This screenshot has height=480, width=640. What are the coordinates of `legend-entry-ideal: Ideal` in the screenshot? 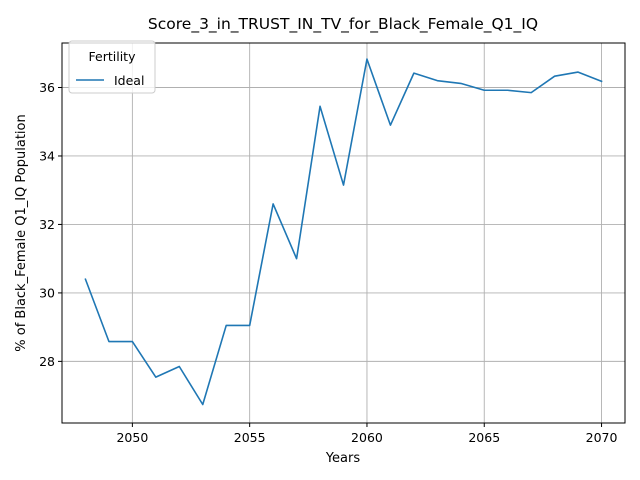 It's located at (129, 80).